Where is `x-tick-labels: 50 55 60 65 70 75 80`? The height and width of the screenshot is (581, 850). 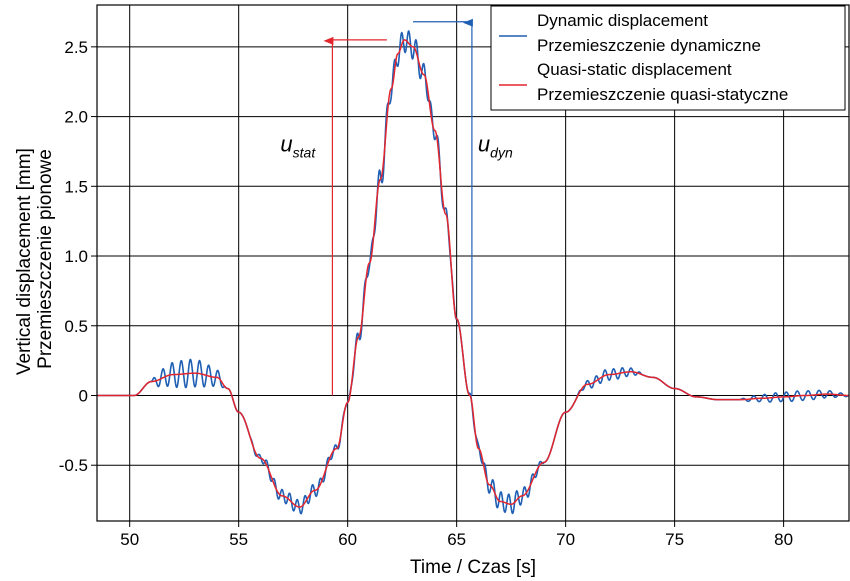 x-tick-labels: 50 55 60 65 70 75 80 is located at coordinates (456, 535).